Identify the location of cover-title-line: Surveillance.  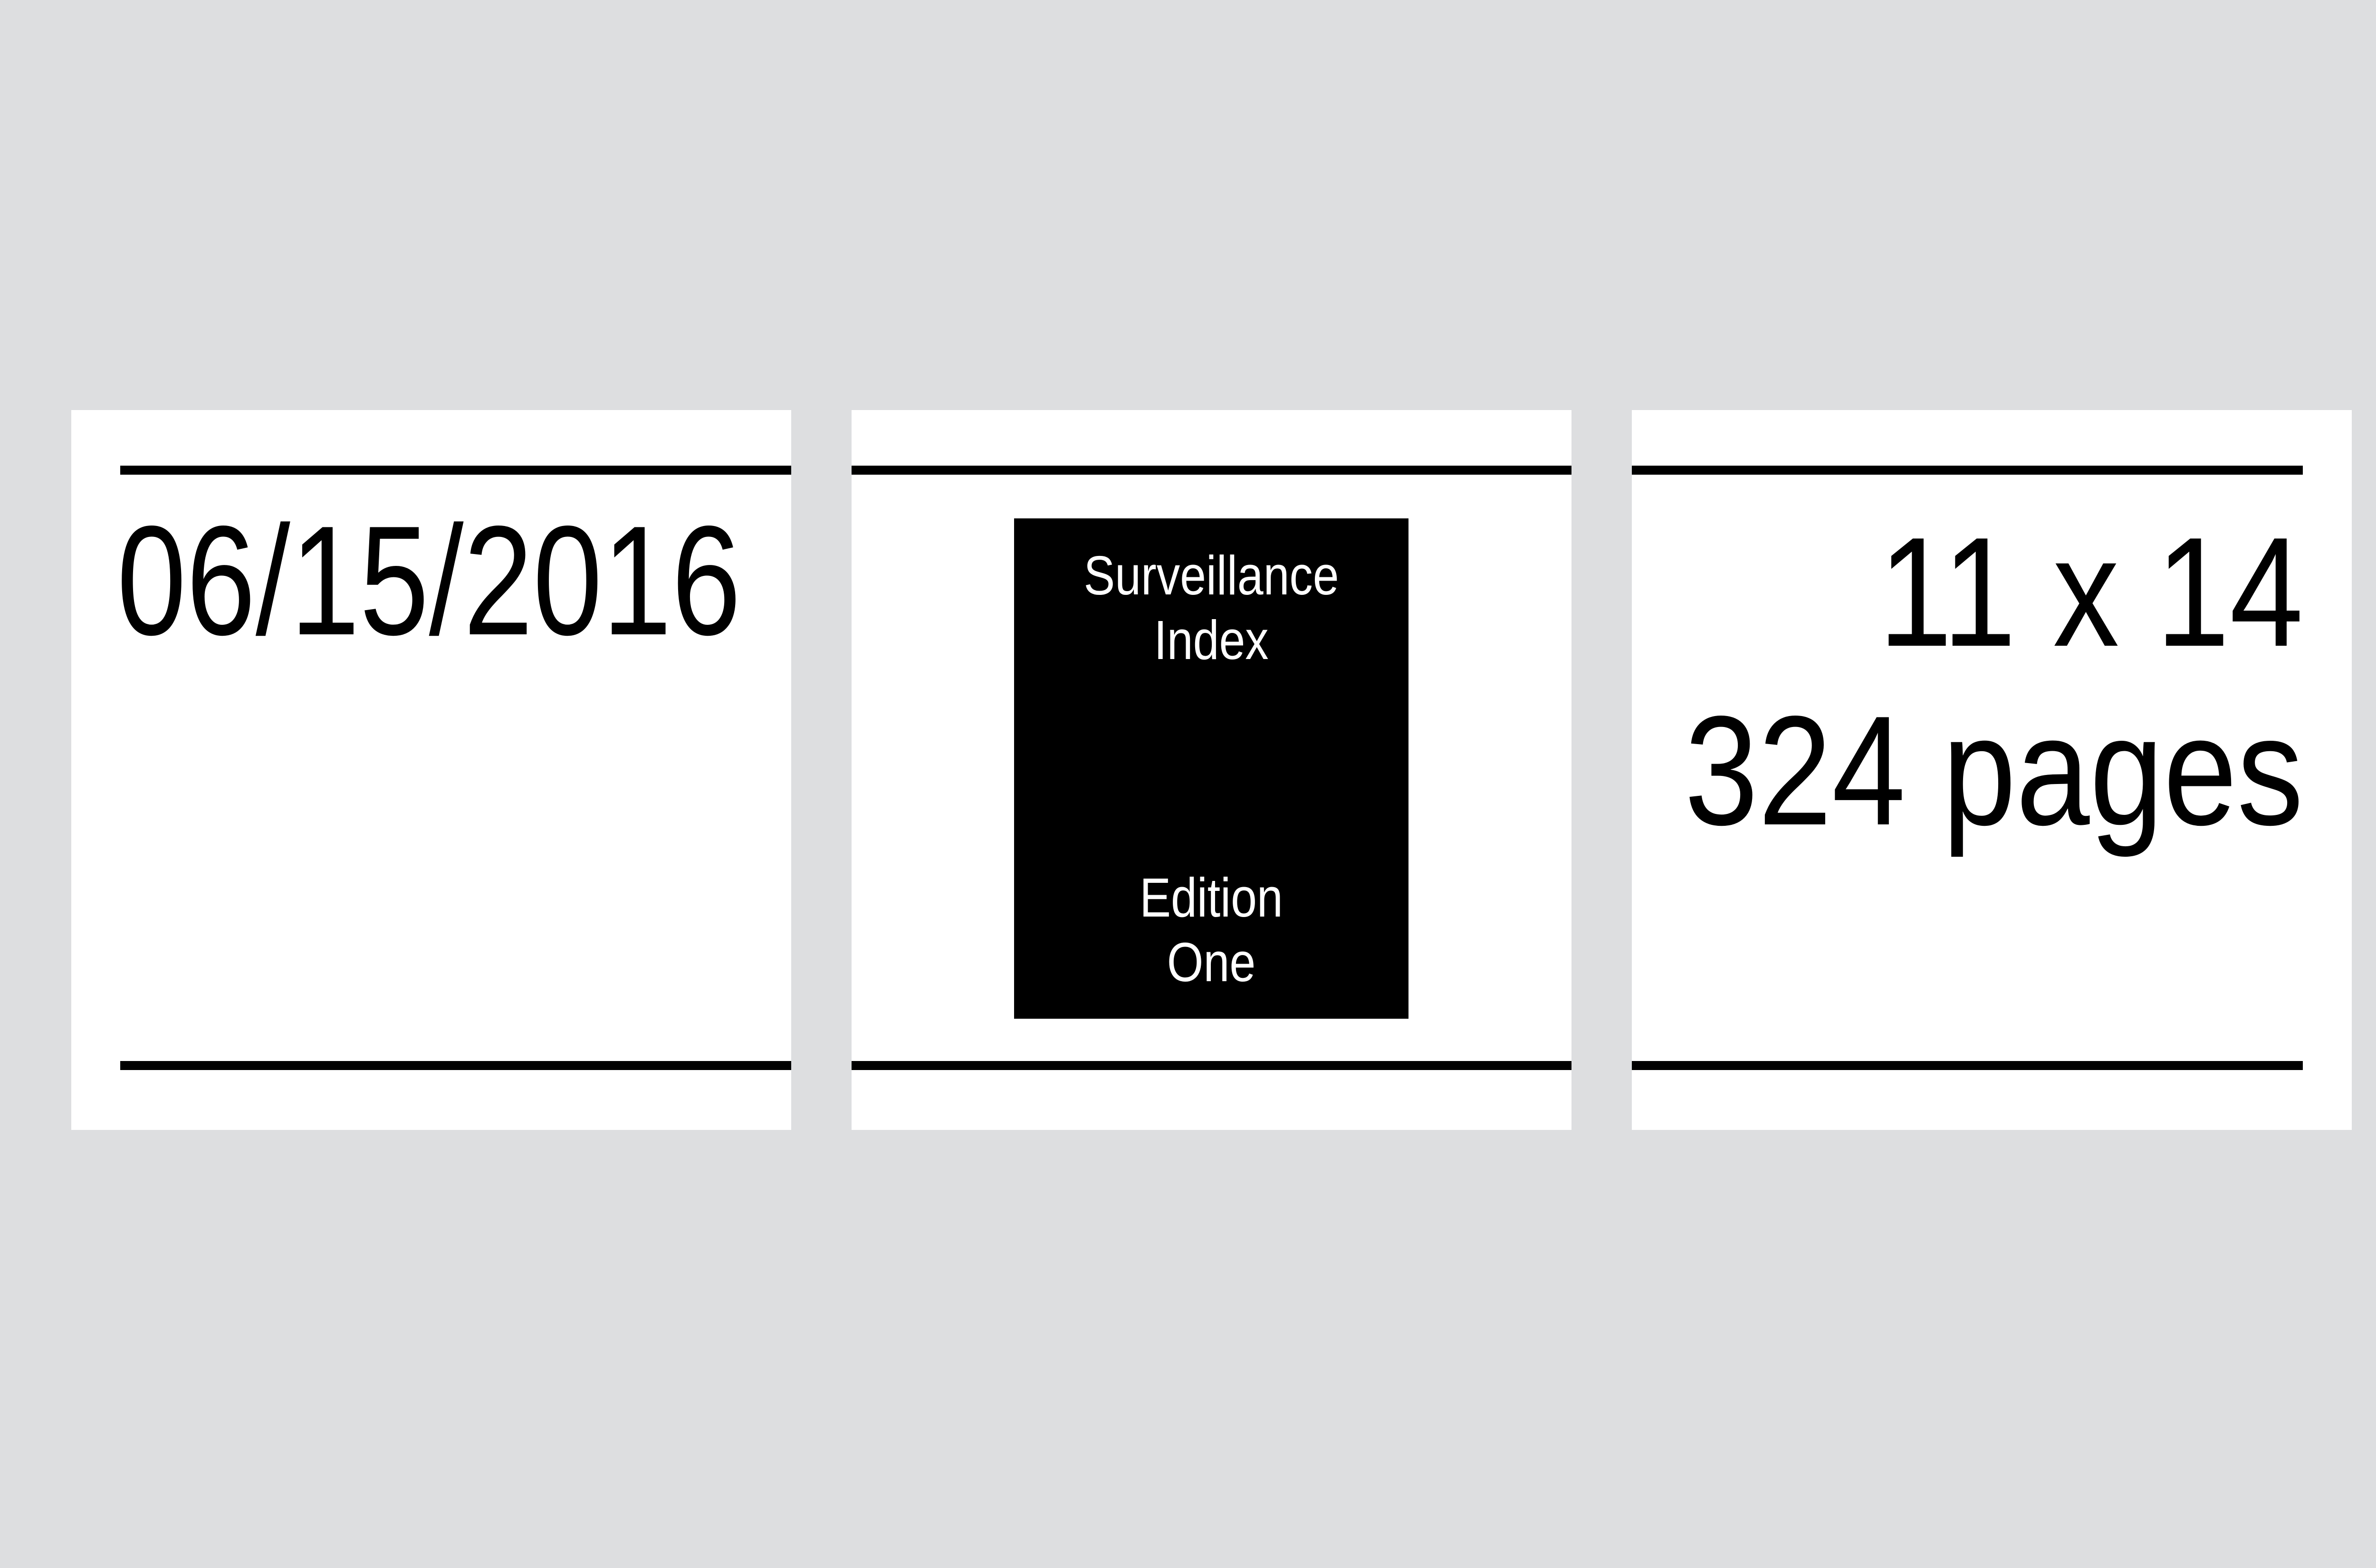
(1211, 575).